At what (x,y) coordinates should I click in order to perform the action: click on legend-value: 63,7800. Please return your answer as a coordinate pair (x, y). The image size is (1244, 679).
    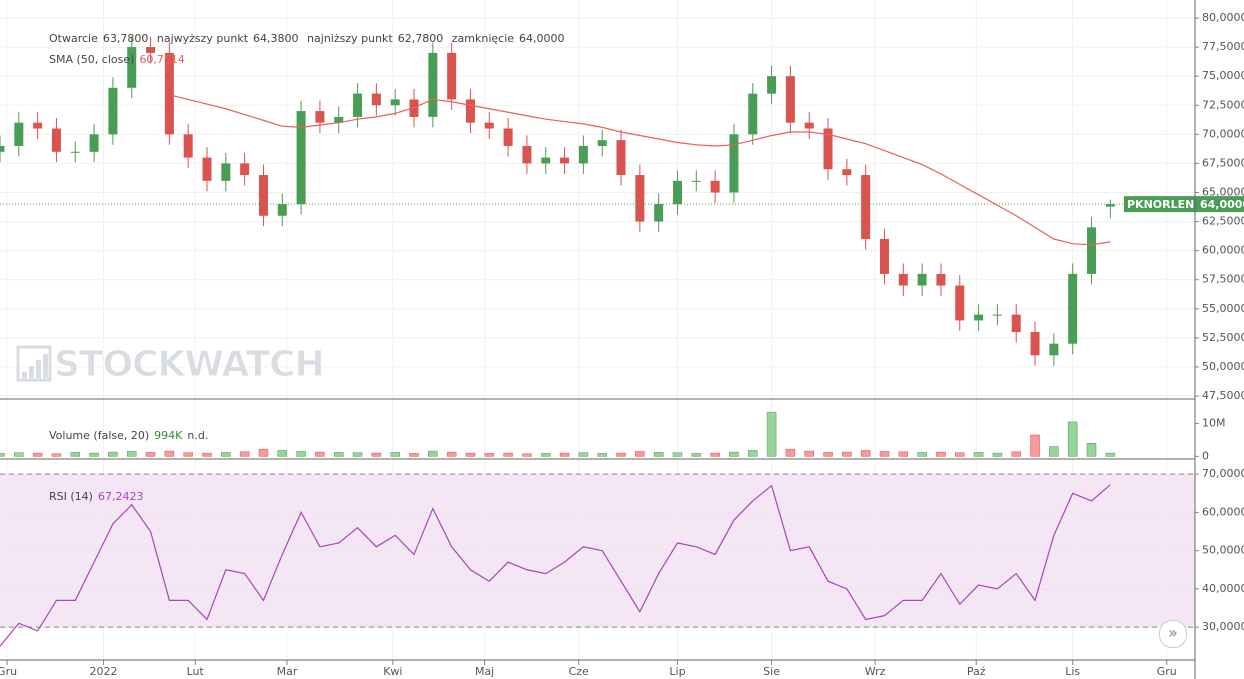
    Looking at the image, I should click on (125, 38).